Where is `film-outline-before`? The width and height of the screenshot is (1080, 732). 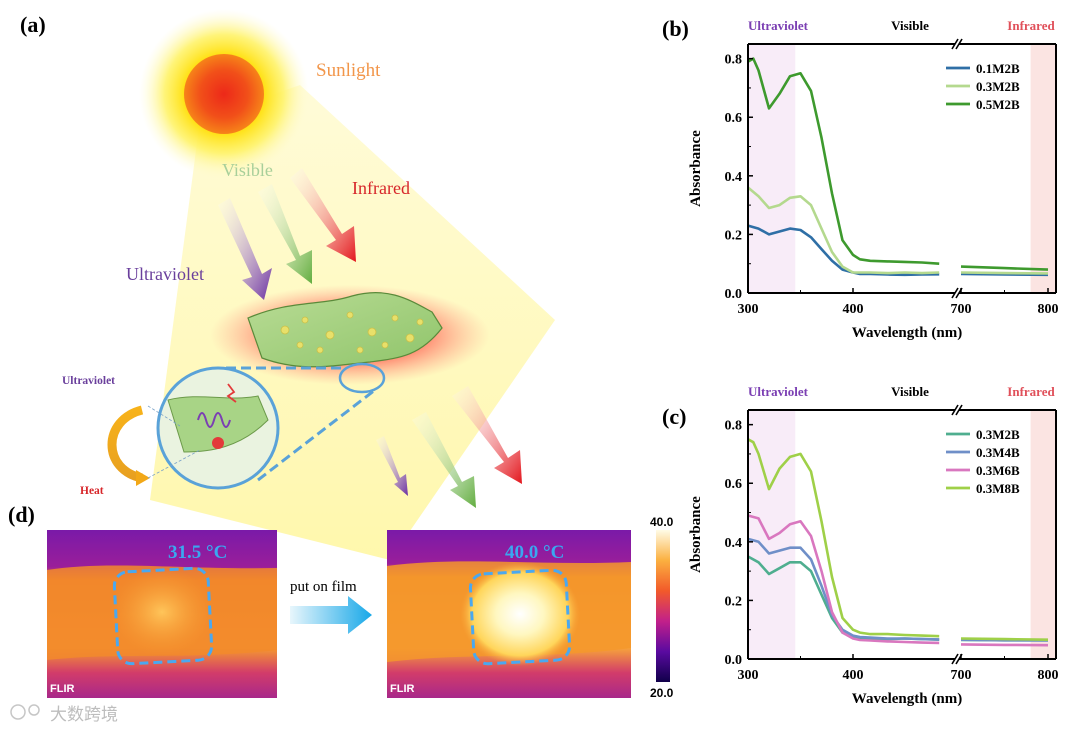
film-outline-before is located at coordinates (163, 616).